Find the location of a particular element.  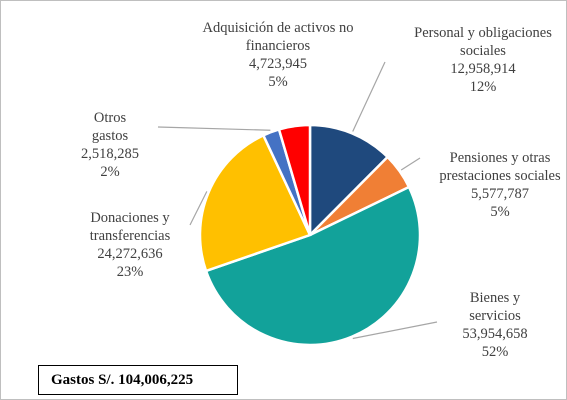

category-name: Personal y obligaciones sociales is located at coordinates (483, 42).